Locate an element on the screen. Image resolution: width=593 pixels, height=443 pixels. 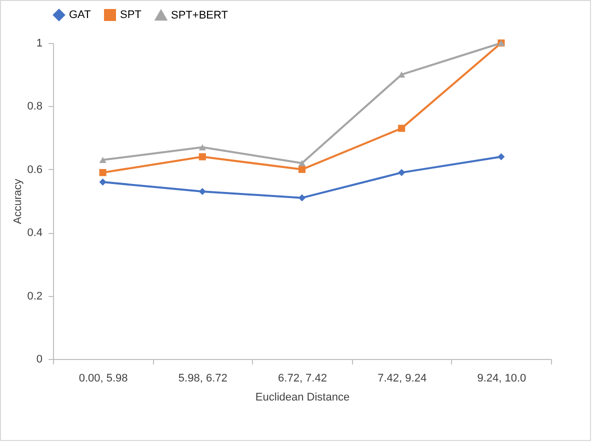
x-tick-label: 9.24, 10.0 is located at coordinates (501, 378).